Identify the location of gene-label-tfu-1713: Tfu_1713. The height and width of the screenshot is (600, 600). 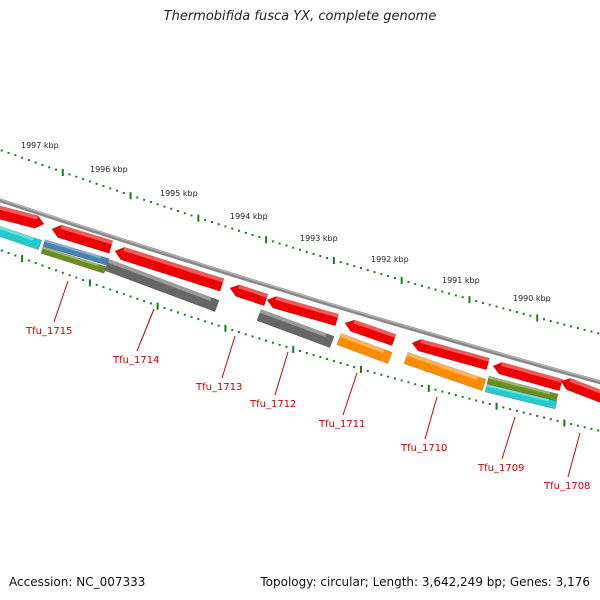
(218, 387).